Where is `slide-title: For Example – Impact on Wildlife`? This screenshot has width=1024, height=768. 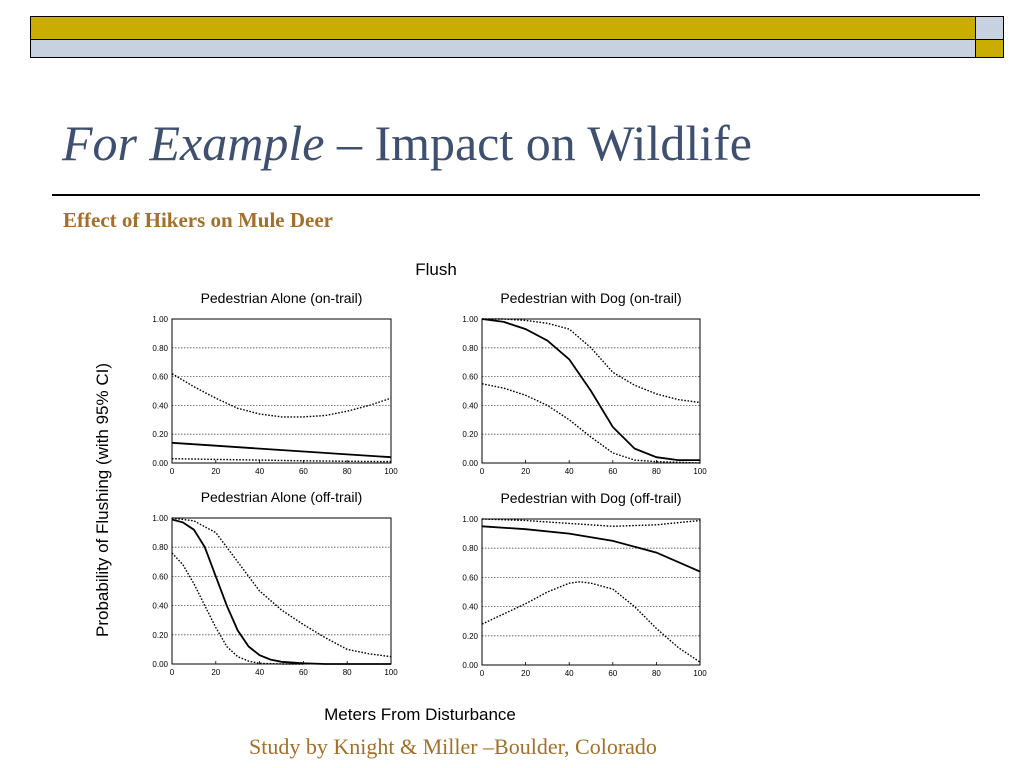 slide-title: For Example – Impact on Wildlife is located at coordinates (407, 143).